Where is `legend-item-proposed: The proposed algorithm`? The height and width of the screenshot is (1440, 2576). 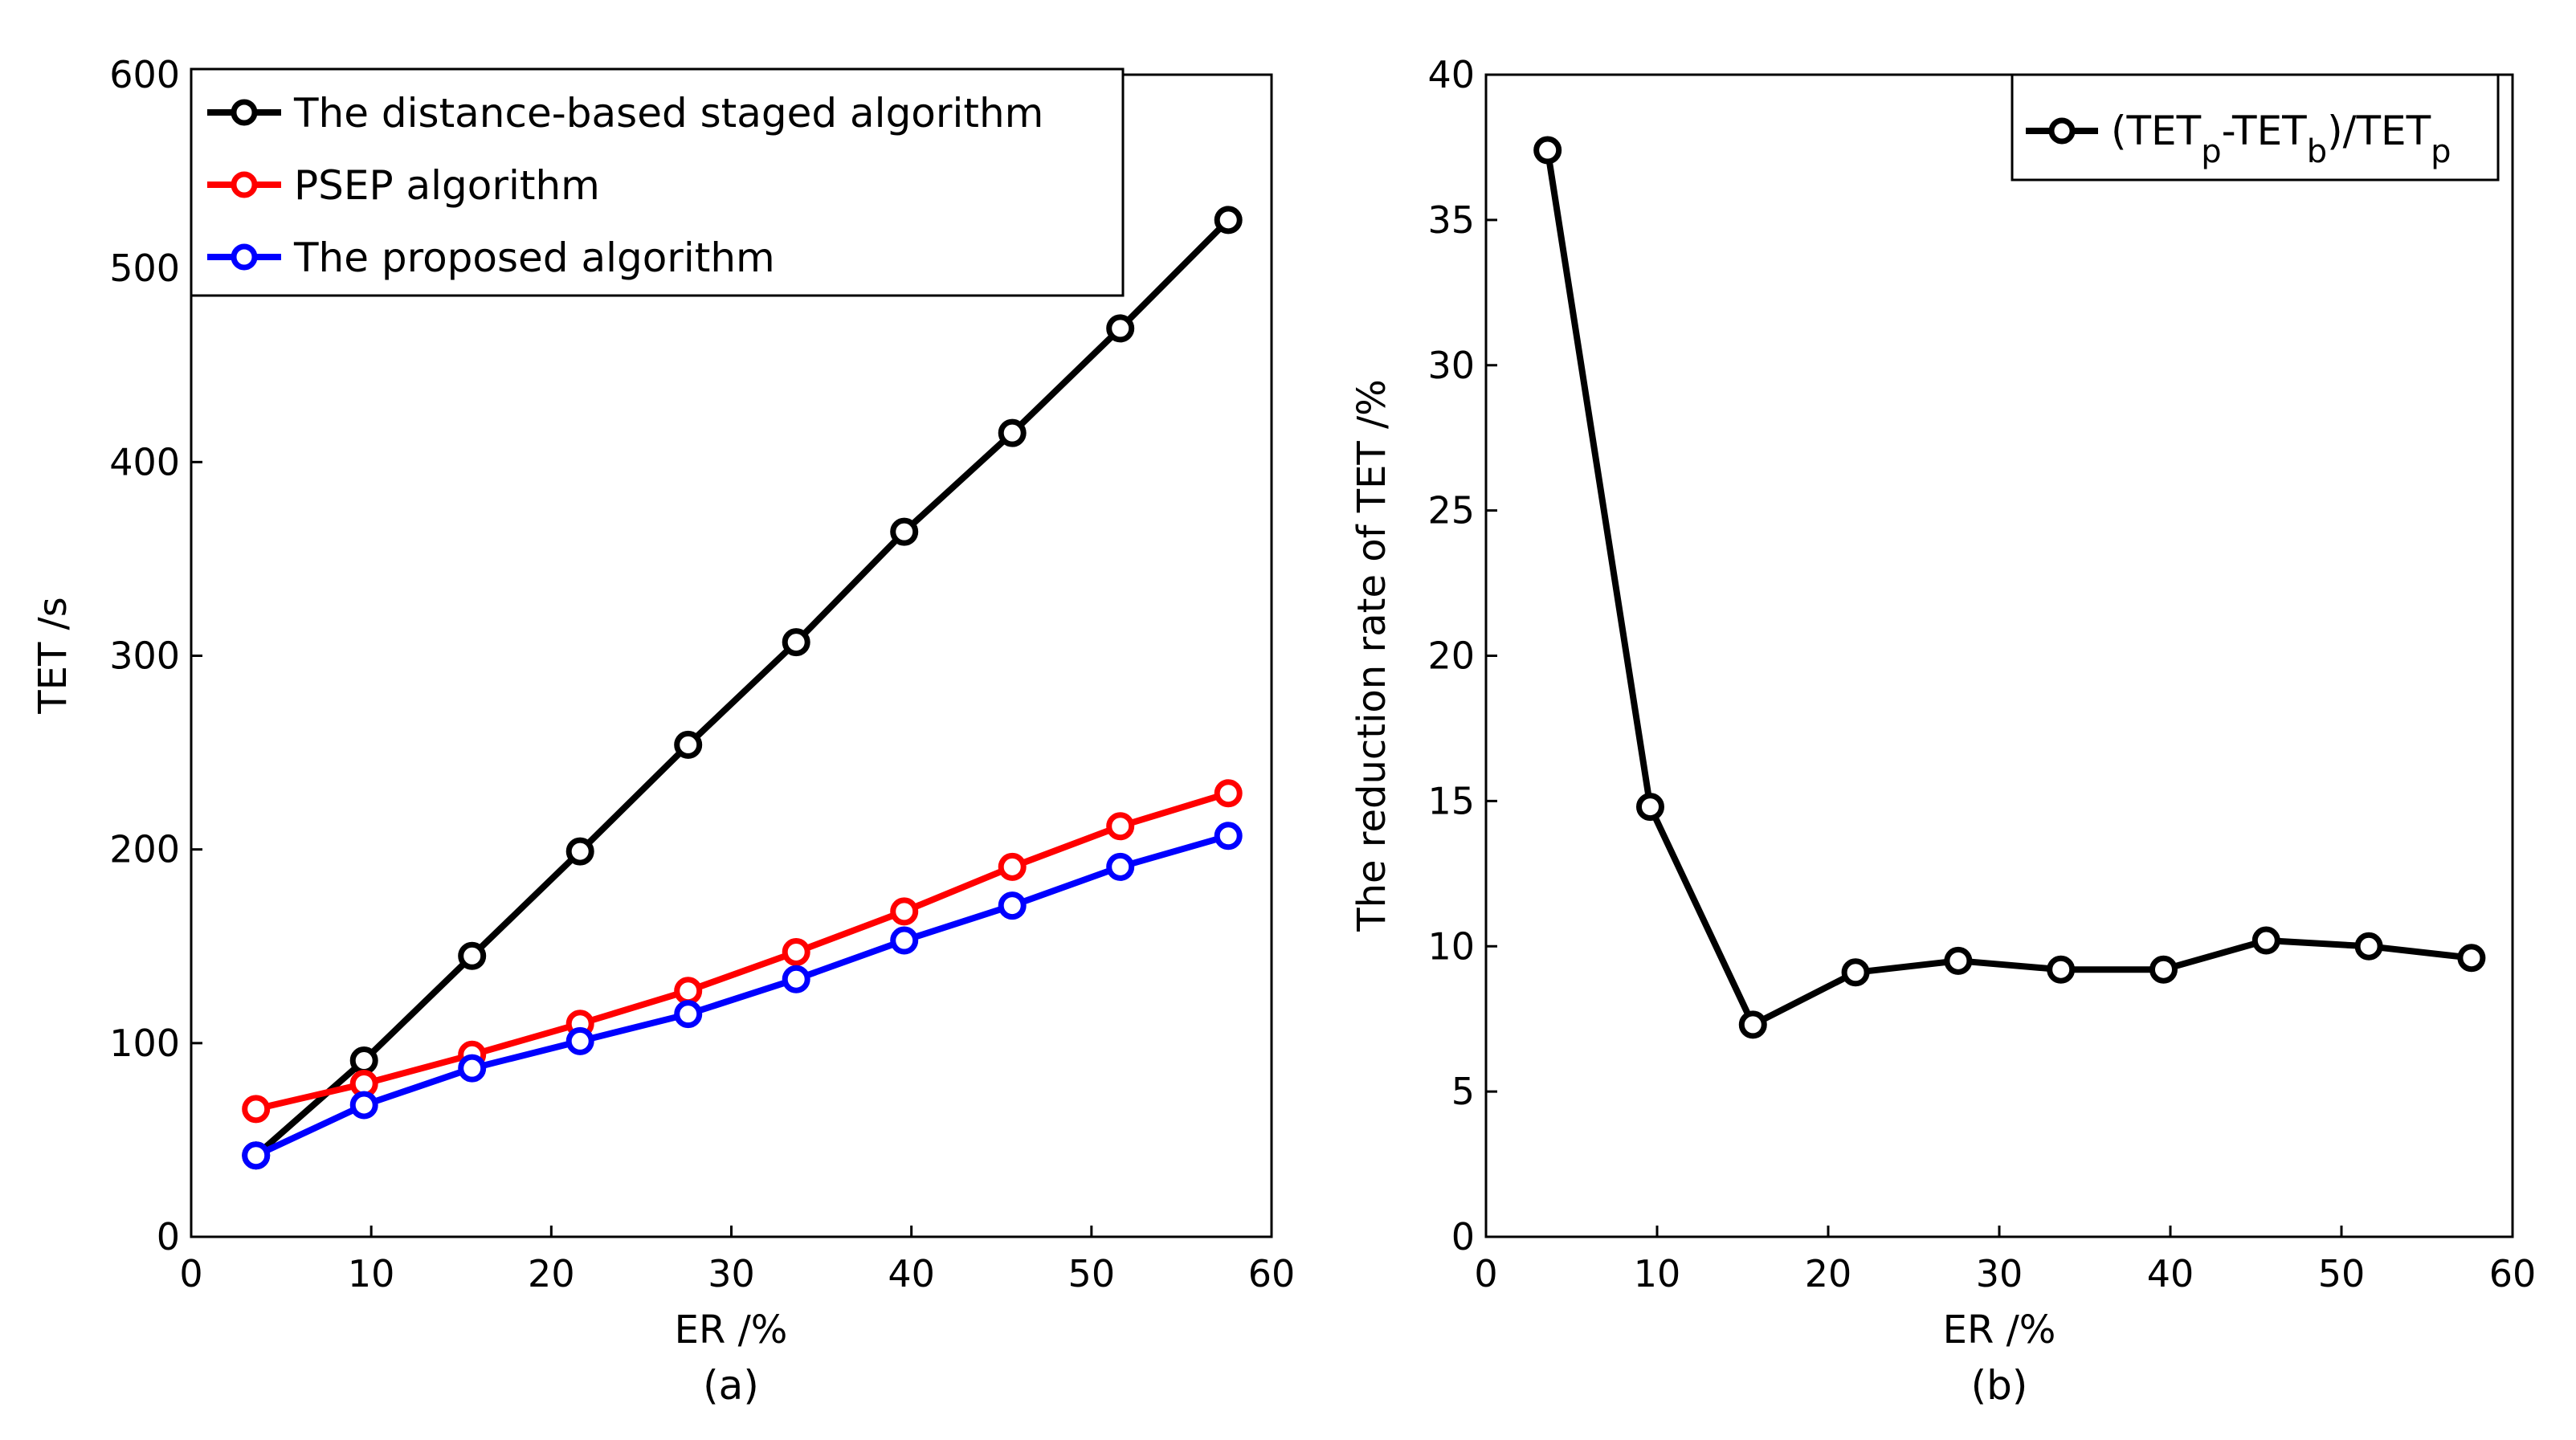 legend-item-proposed: The proposed algorithm is located at coordinates (491, 258).